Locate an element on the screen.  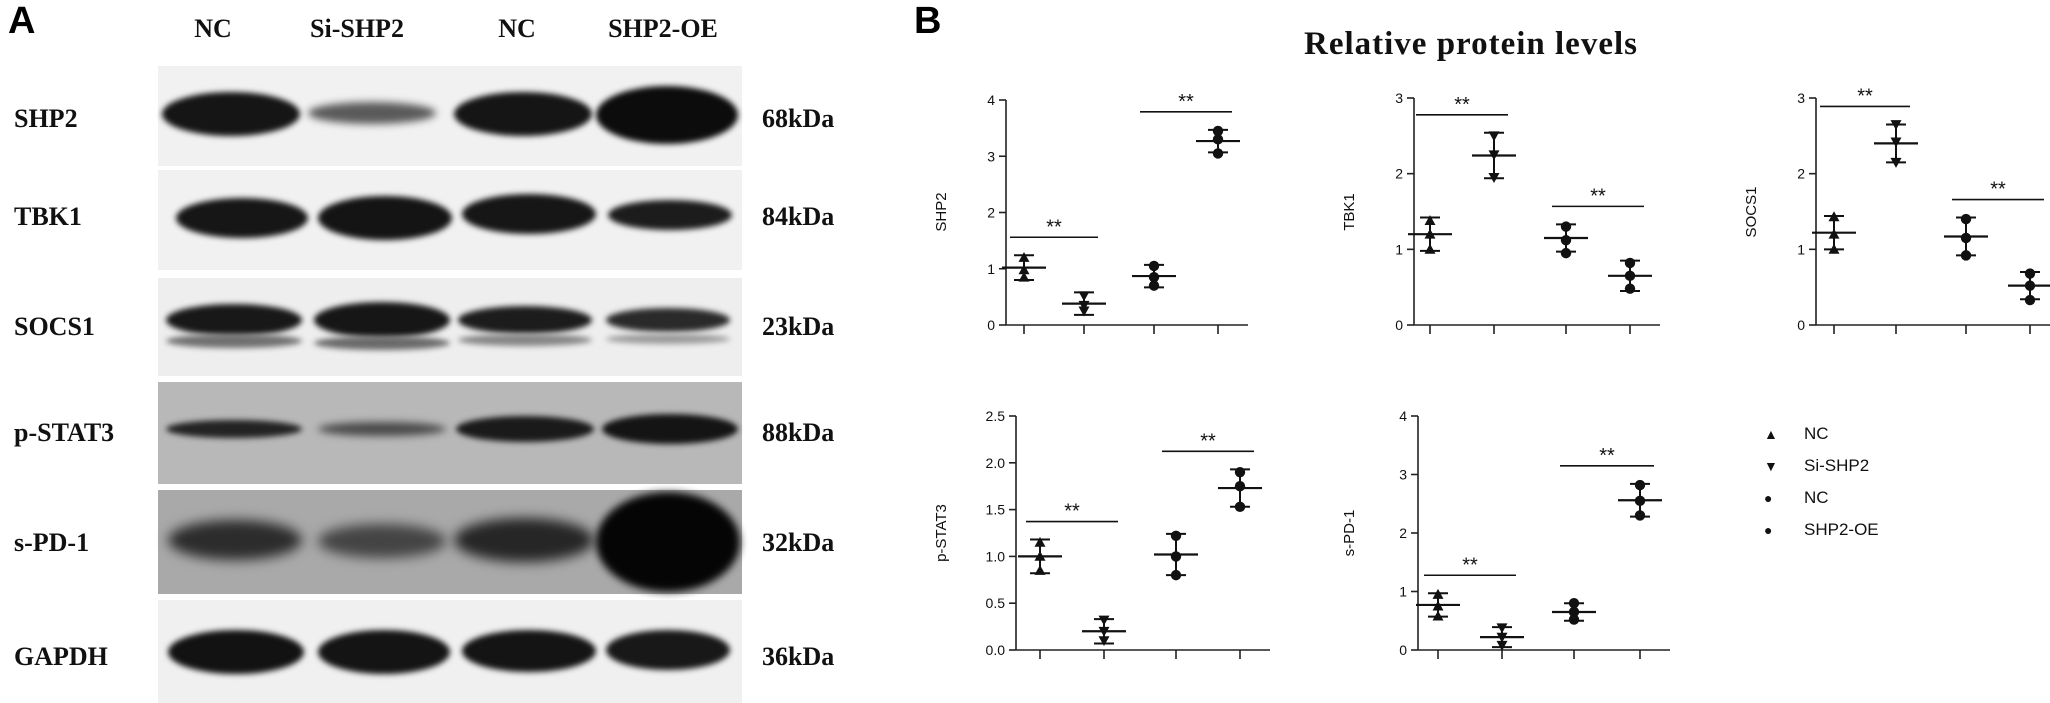
panel-b-letter: B is located at coordinates (928, 21).